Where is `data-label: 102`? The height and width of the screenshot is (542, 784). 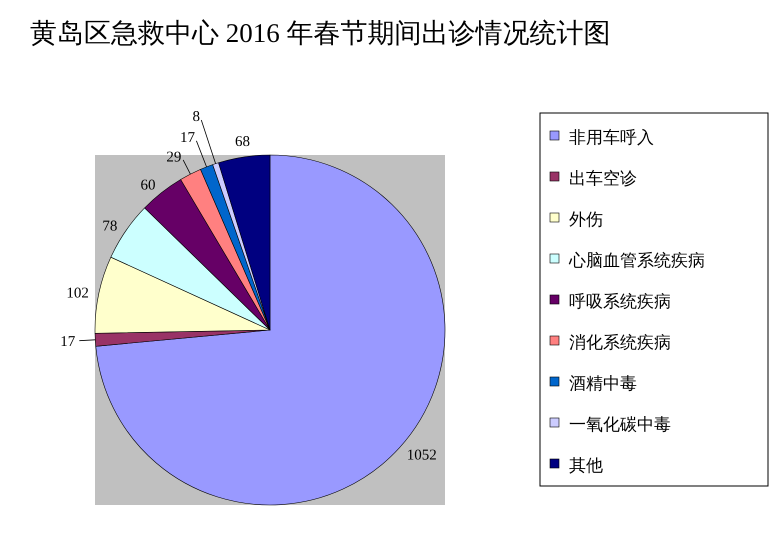 data-label: 102 is located at coordinates (77, 293).